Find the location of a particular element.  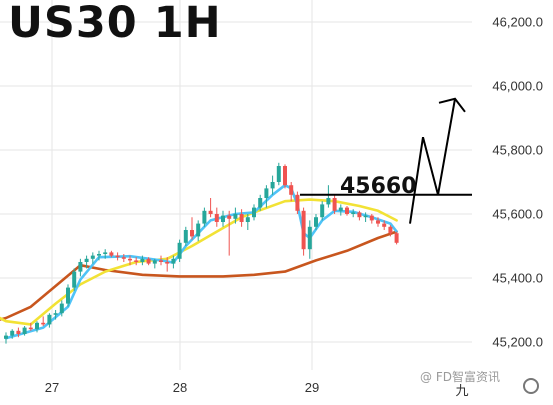

x-tick-label: 28 is located at coordinates (180, 387).